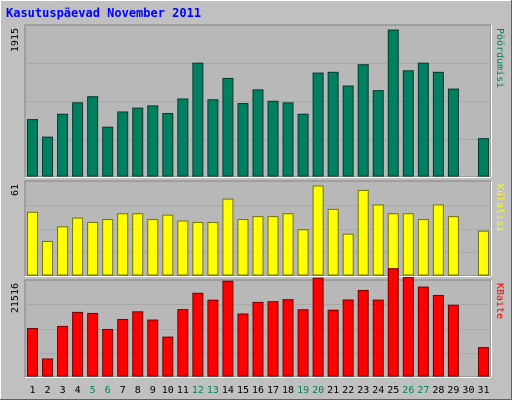  Describe the element at coordinates (288, 390) in the screenshot. I see `x-tick-label: 18` at that location.